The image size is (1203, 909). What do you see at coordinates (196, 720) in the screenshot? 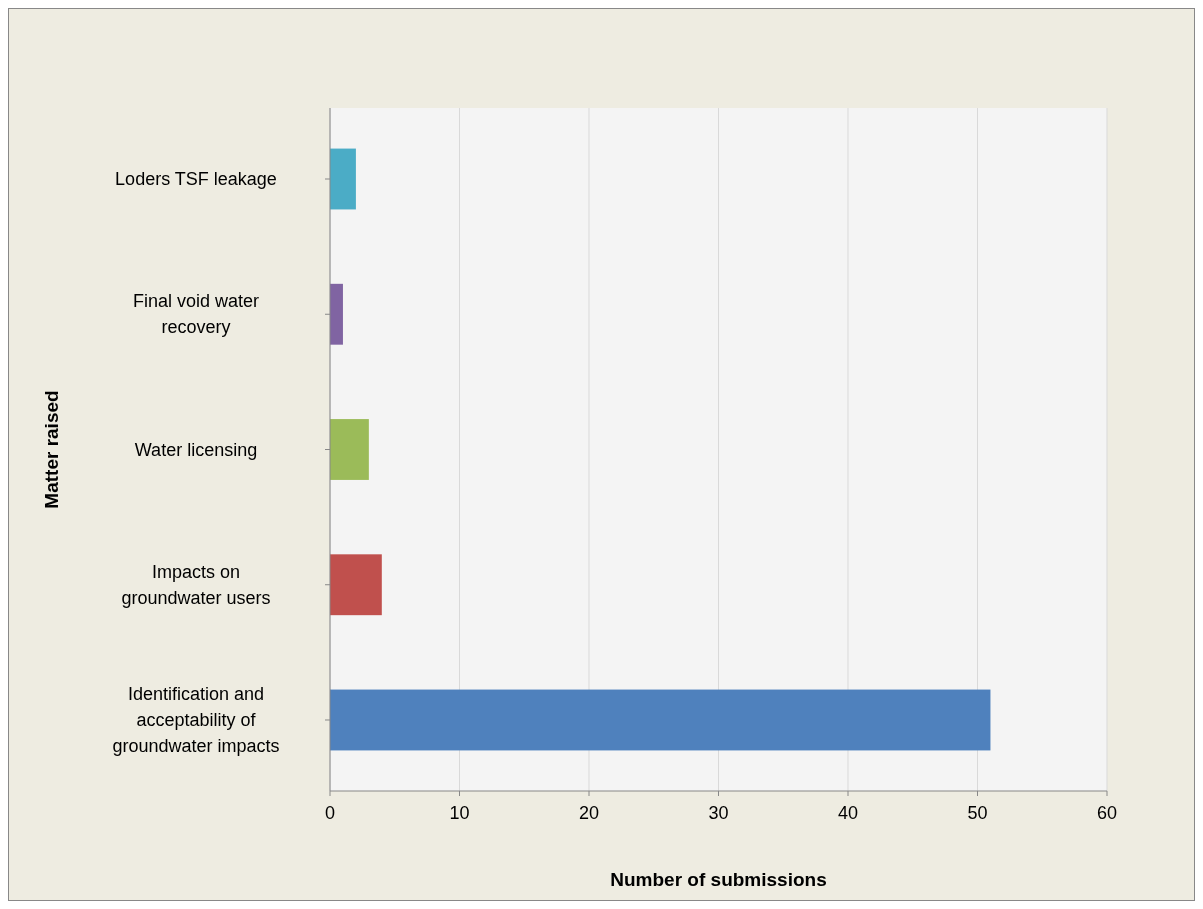
I see `y-tick-label: Identification and acceptability of groundwater impacts` at bounding box center [196, 720].